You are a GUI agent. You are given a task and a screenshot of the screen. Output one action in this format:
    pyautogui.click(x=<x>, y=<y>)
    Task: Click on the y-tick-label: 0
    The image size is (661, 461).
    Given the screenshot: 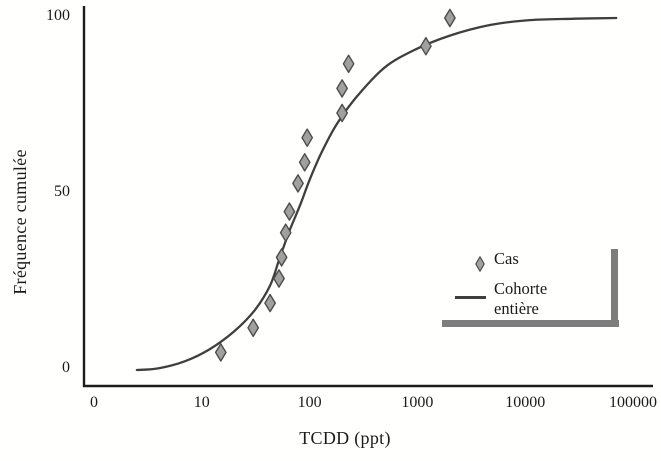 What is the action you would take?
    pyautogui.click(x=66, y=367)
    